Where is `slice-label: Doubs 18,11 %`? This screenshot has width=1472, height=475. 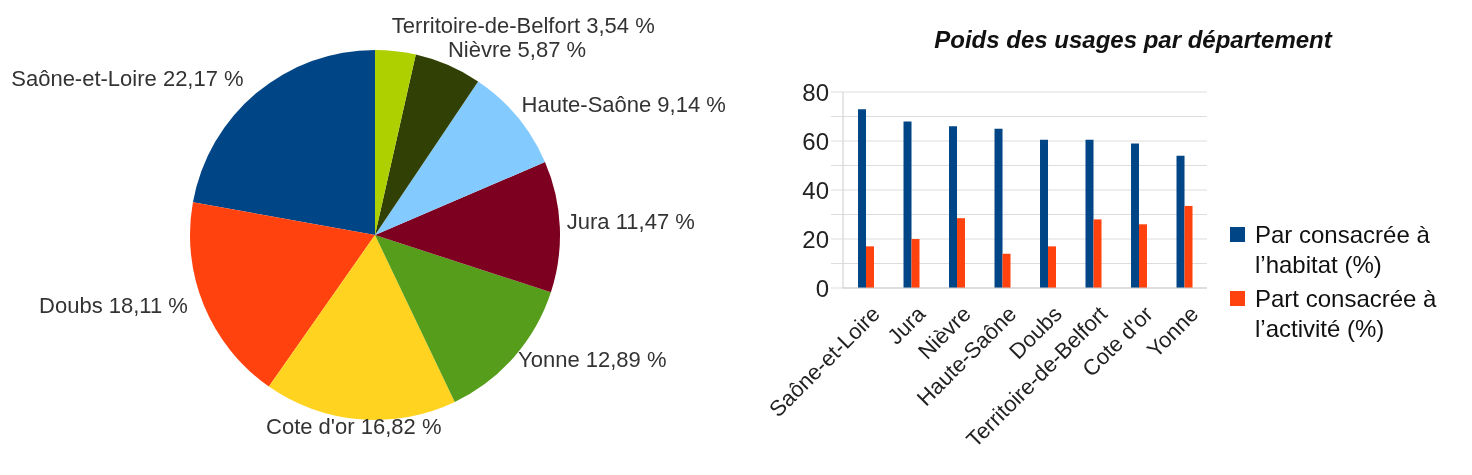
slice-label: Doubs 18,11 % is located at coordinates (113, 305).